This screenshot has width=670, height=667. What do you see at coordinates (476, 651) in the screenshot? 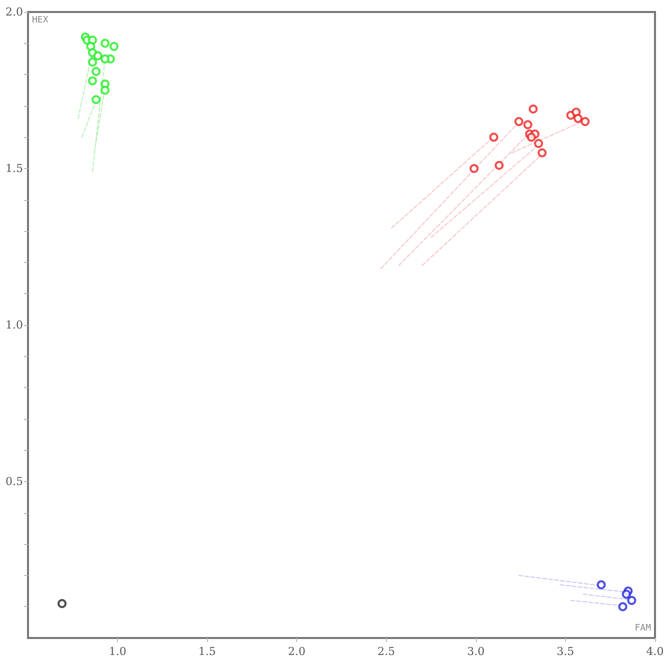
I see `x-tick-label: 3.0` at bounding box center [476, 651].